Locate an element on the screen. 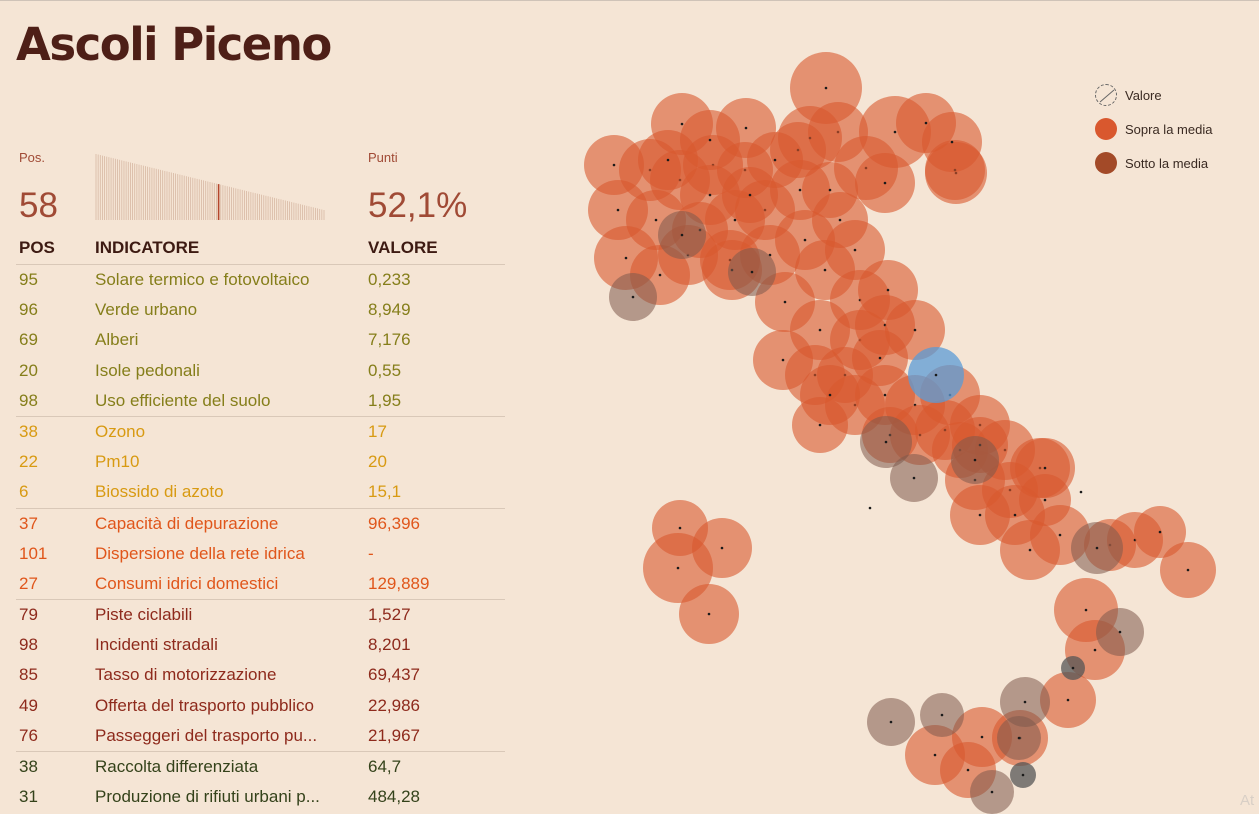 This screenshot has width=1259, height=814. row-pos: 31 is located at coordinates (28, 797).